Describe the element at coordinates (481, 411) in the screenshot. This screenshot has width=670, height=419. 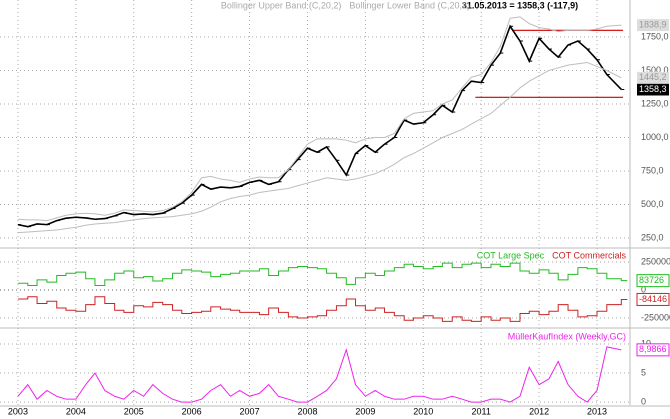
I see `x-tick-label: 2011` at that location.